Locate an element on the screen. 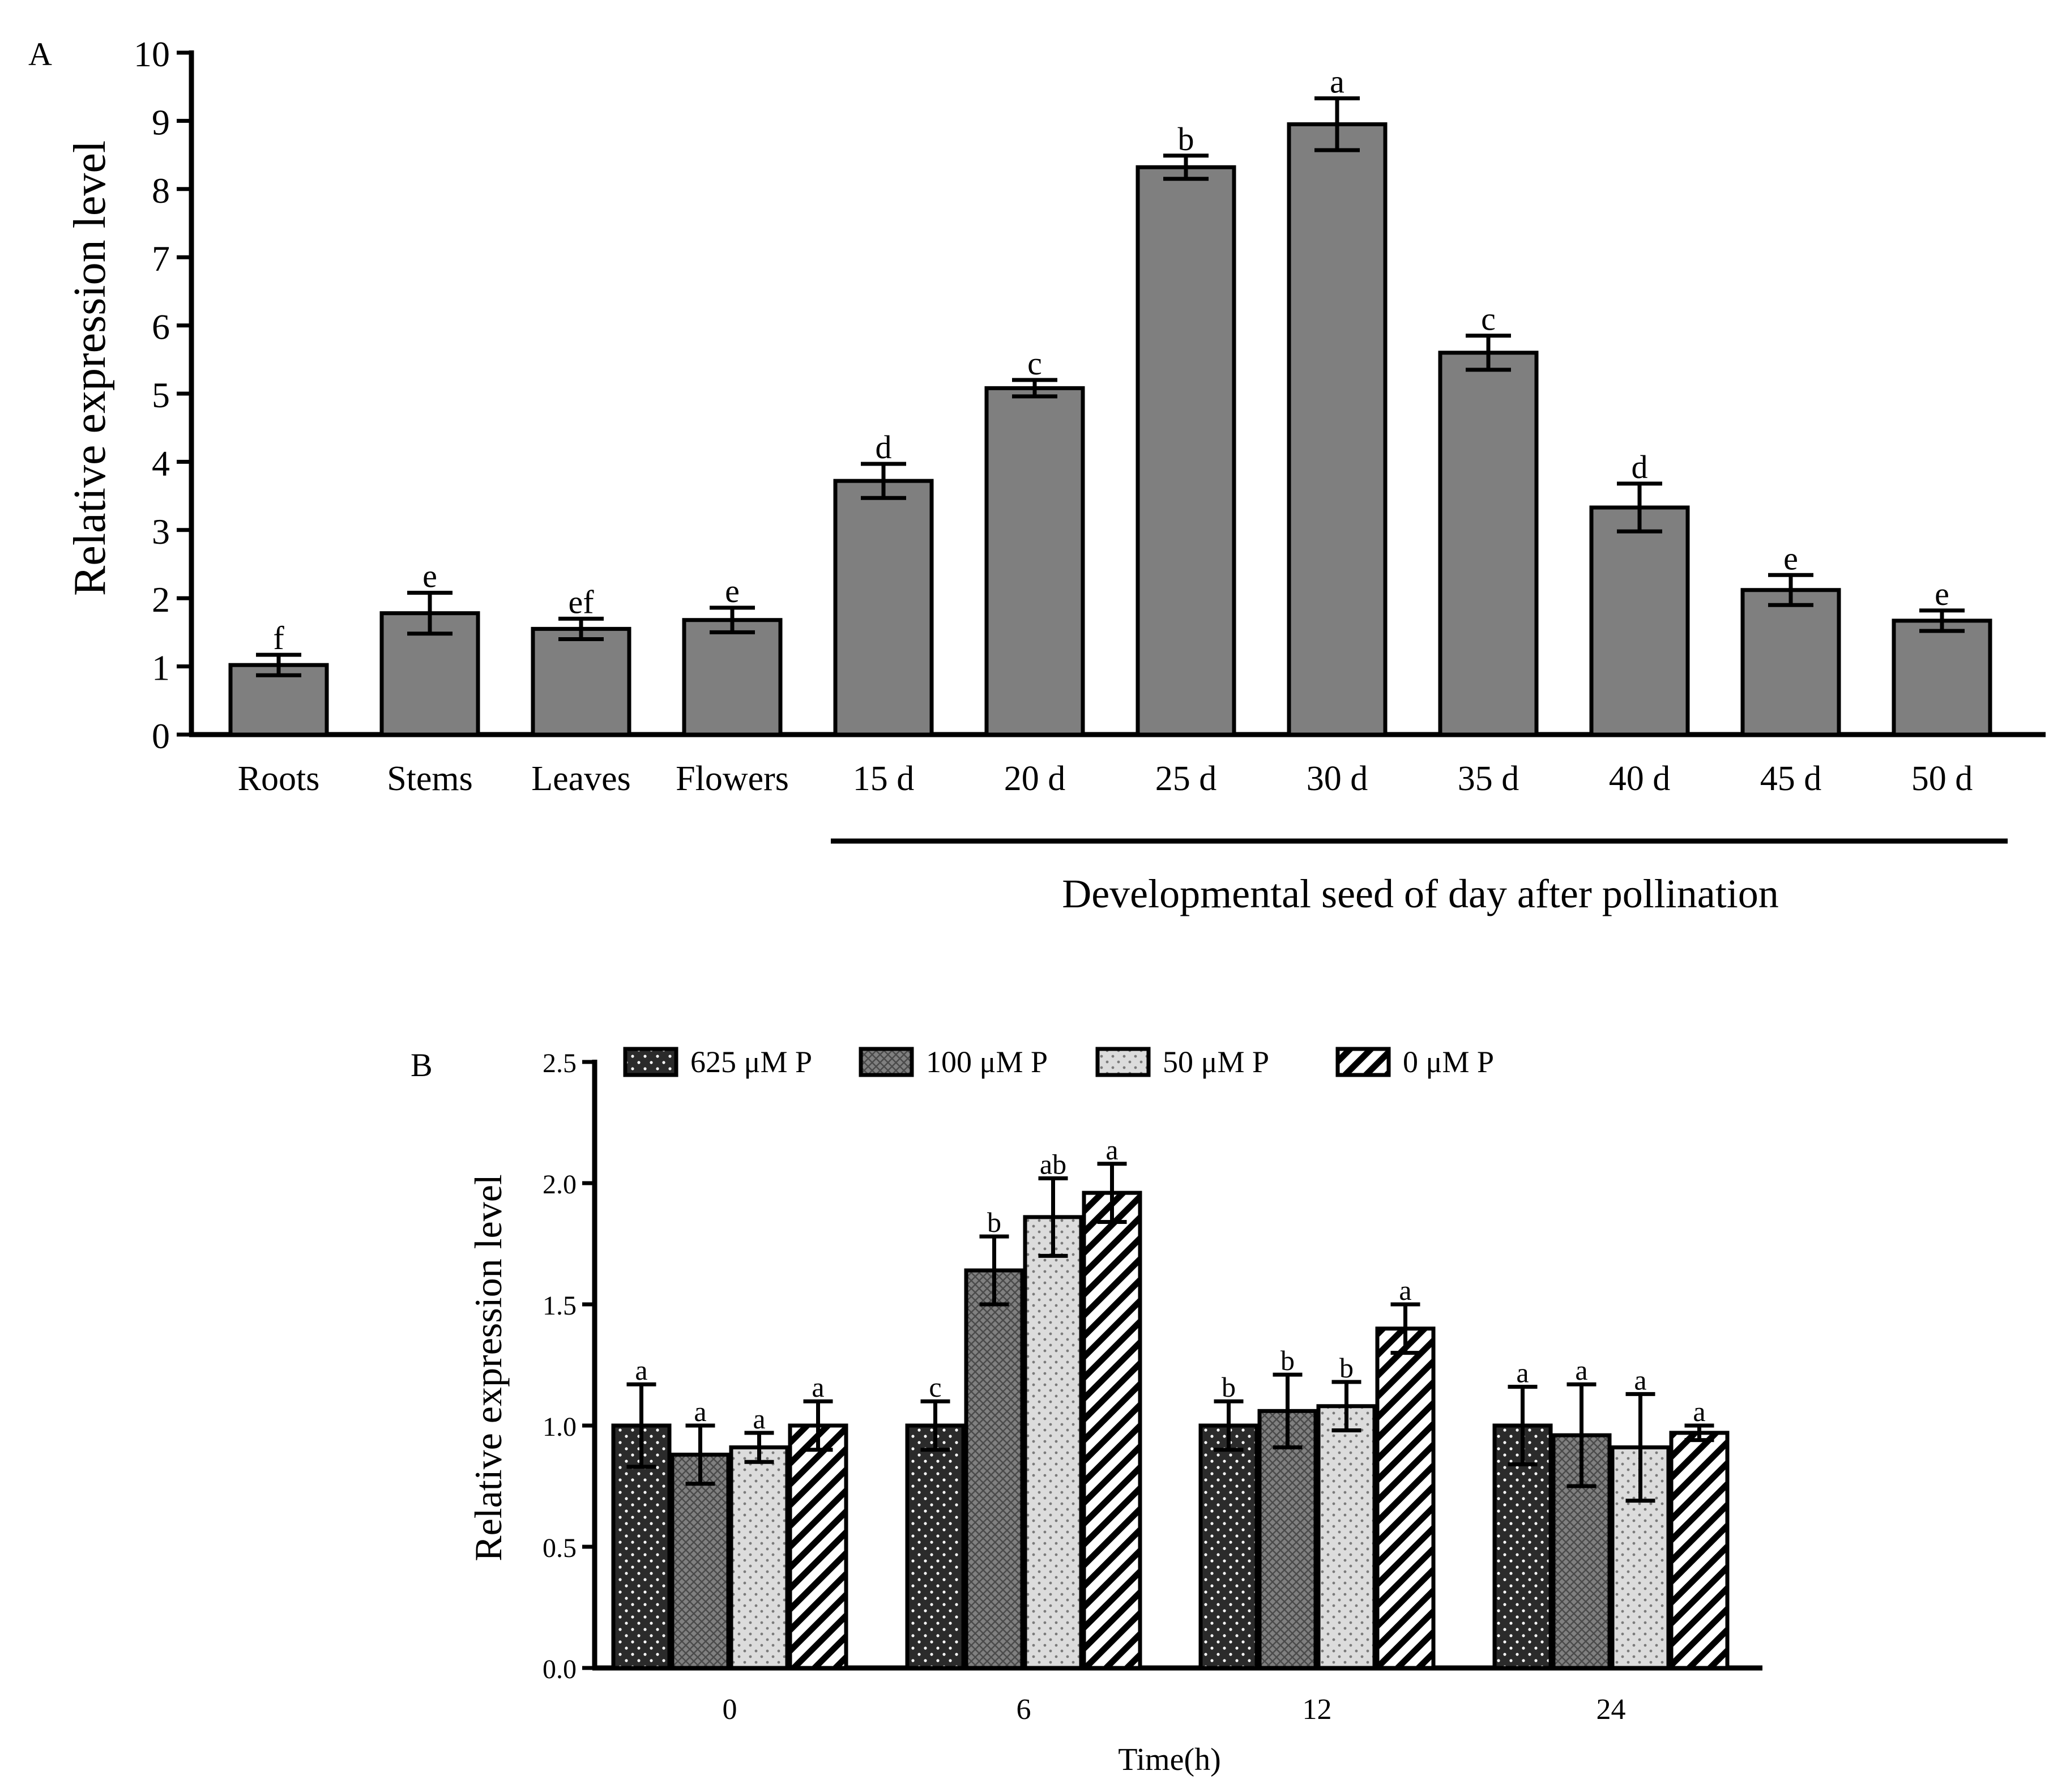 This screenshot has height=1792, width=2066. significance-letter: ab is located at coordinates (1053, 1164).